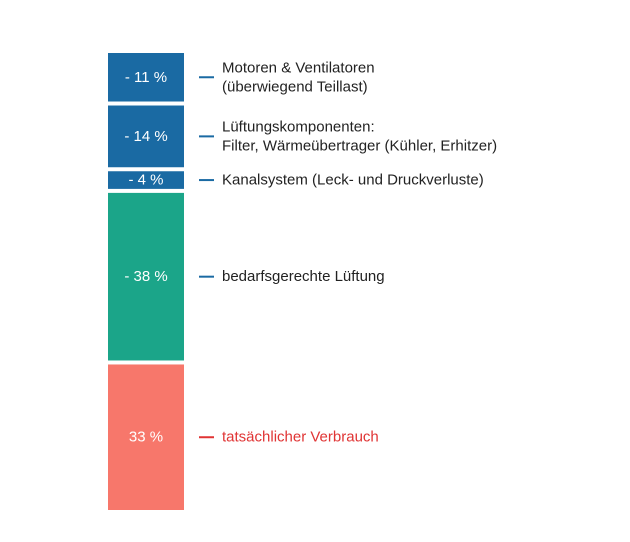  Describe the element at coordinates (303, 276) in the screenshot. I see `legend-text: bedarfsgerechte Lüftung` at that location.